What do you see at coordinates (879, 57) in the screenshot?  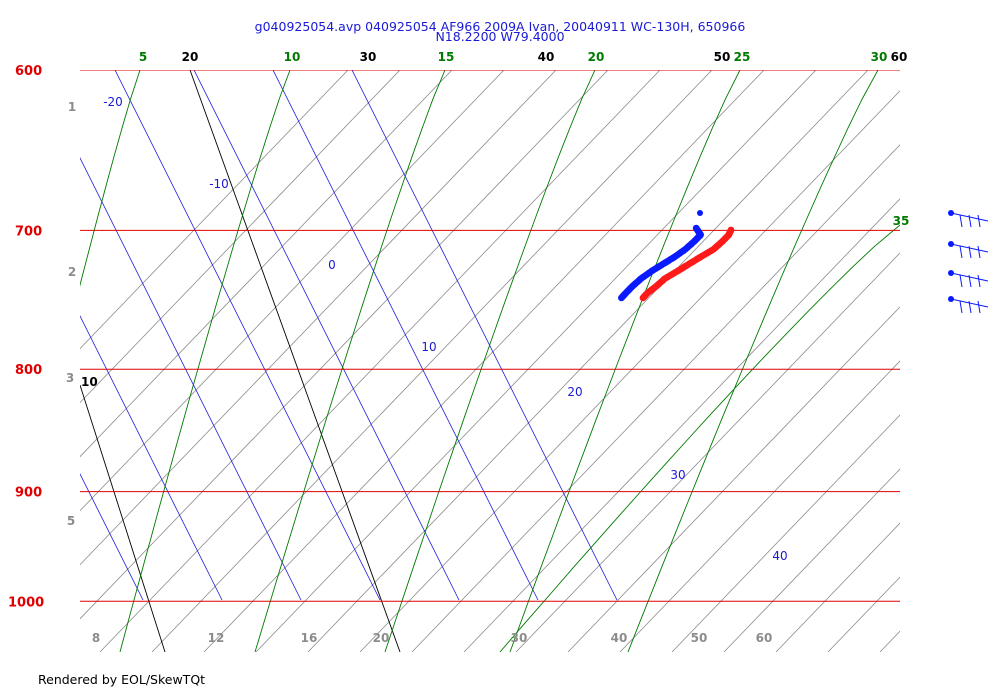 I see `moist-adiabat-label: 30` at bounding box center [879, 57].